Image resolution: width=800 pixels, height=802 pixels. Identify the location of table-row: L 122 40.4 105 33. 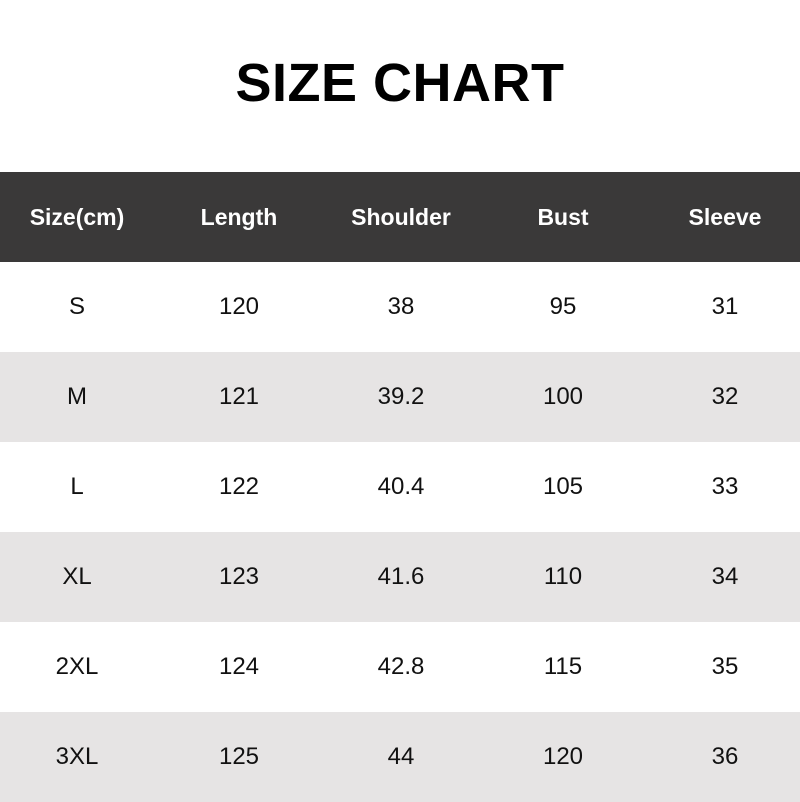
(400, 487).